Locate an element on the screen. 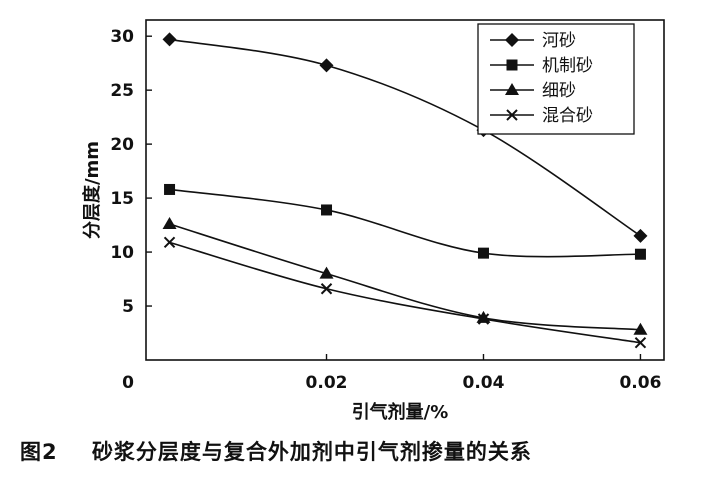 The height and width of the screenshot is (482, 722). y-axis-title: 分层度/mm is located at coordinates (92, 190).